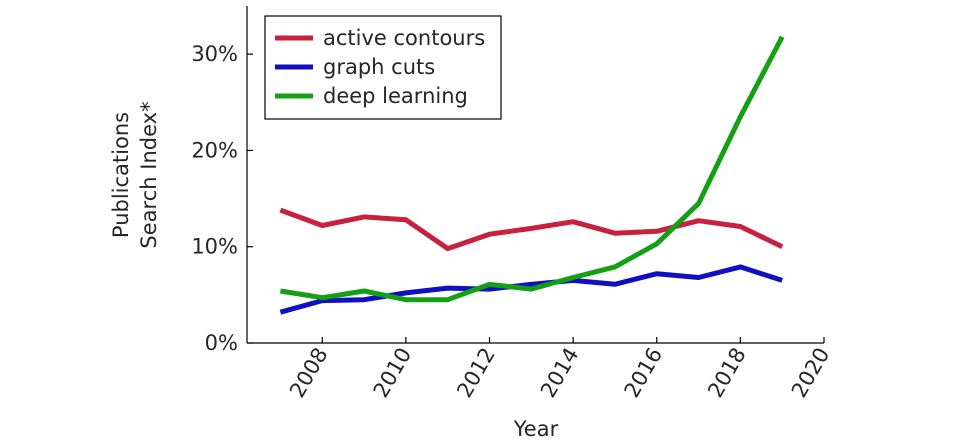  Describe the element at coordinates (727, 373) in the screenshot. I see `x-tick-label: 2018` at that location.